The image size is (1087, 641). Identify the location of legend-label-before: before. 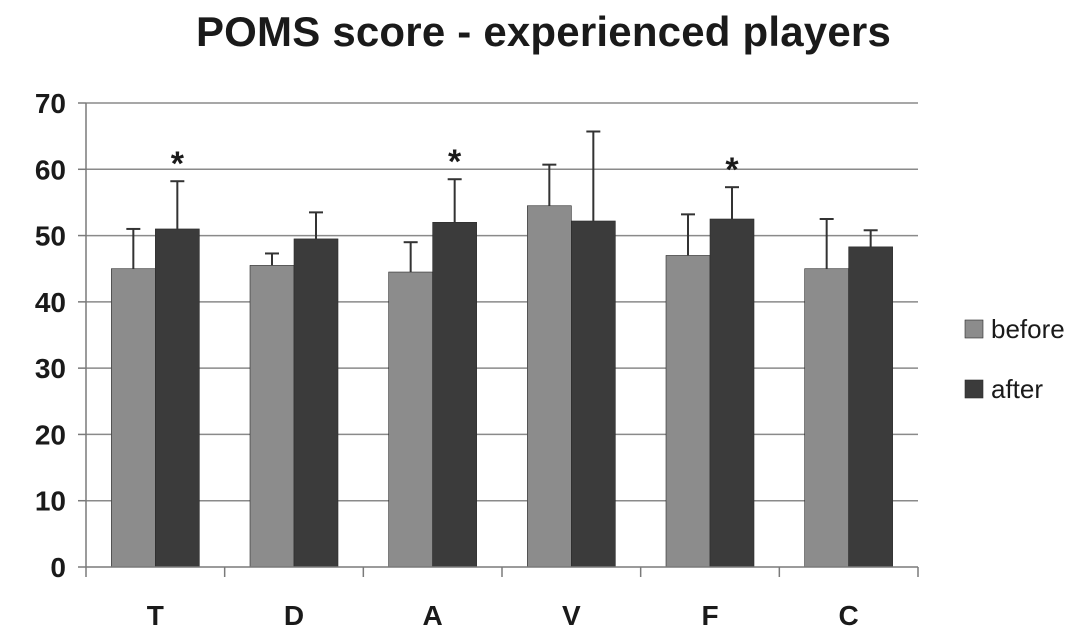
(1028, 329).